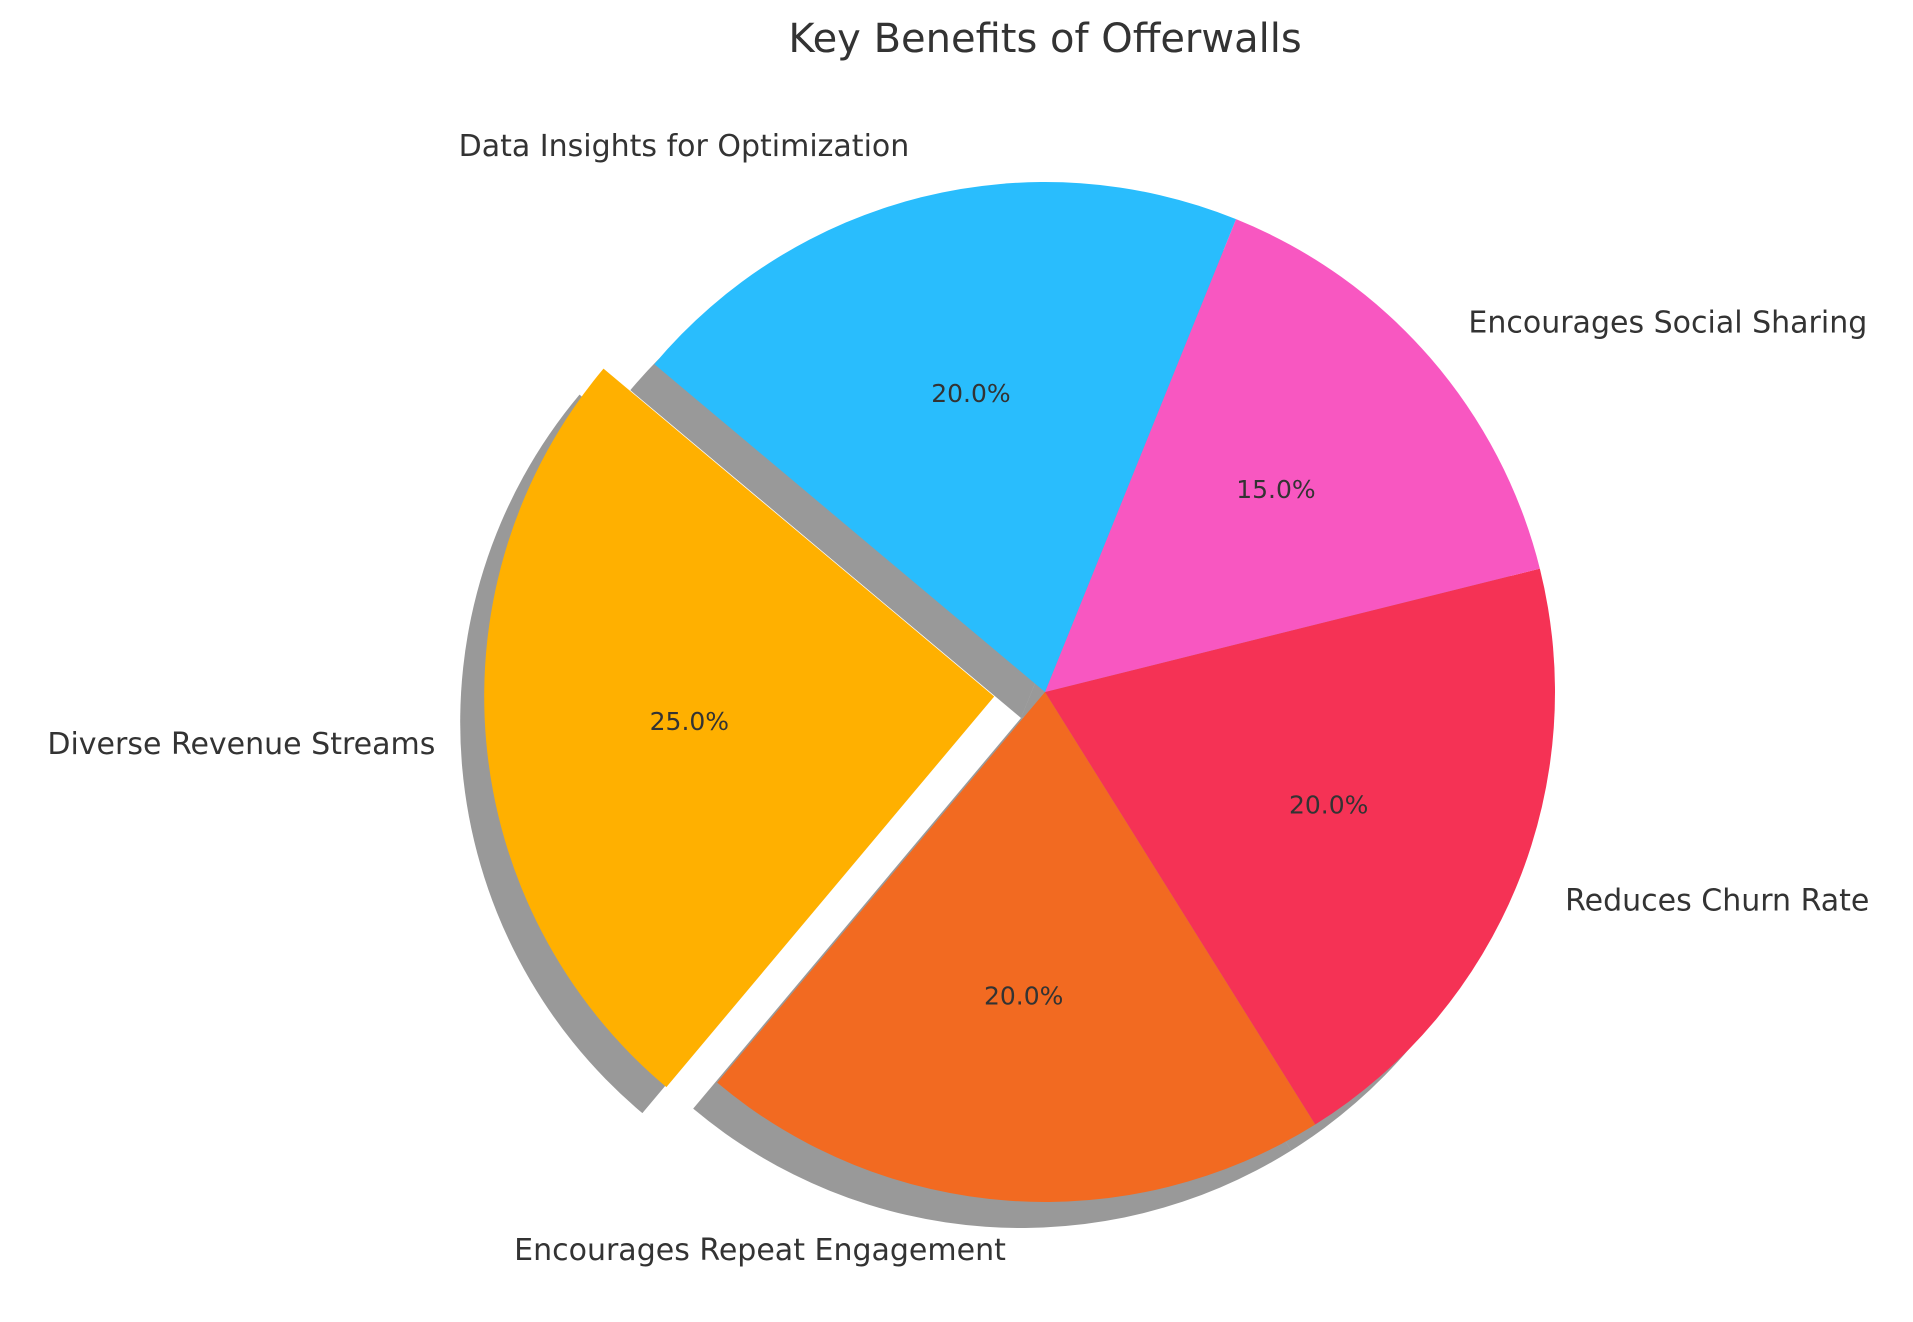 The height and width of the screenshot is (1322, 1913). I want to click on chart-title: Key Benefits of Offerwalls, so click(1044, 39).